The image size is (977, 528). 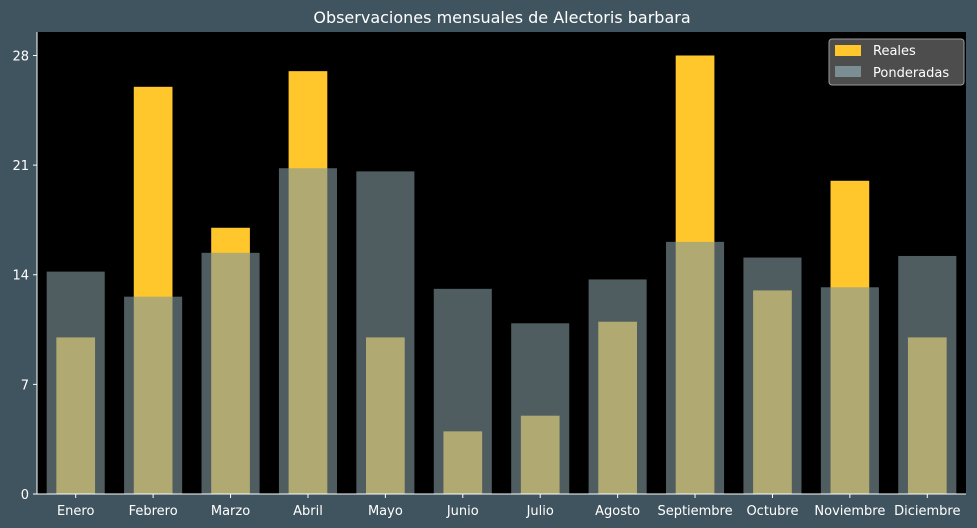 What do you see at coordinates (772, 511) in the screenshot?
I see `x-tick-label-octubre: Octubre` at bounding box center [772, 511].